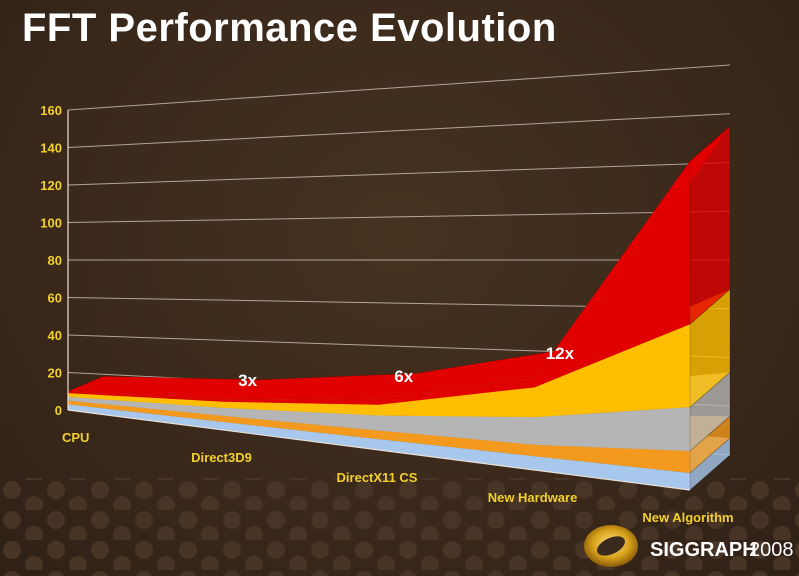 This screenshot has width=799, height=576. Describe the element at coordinates (51, 185) in the screenshot. I see `y-tick-label-120: 120` at that location.